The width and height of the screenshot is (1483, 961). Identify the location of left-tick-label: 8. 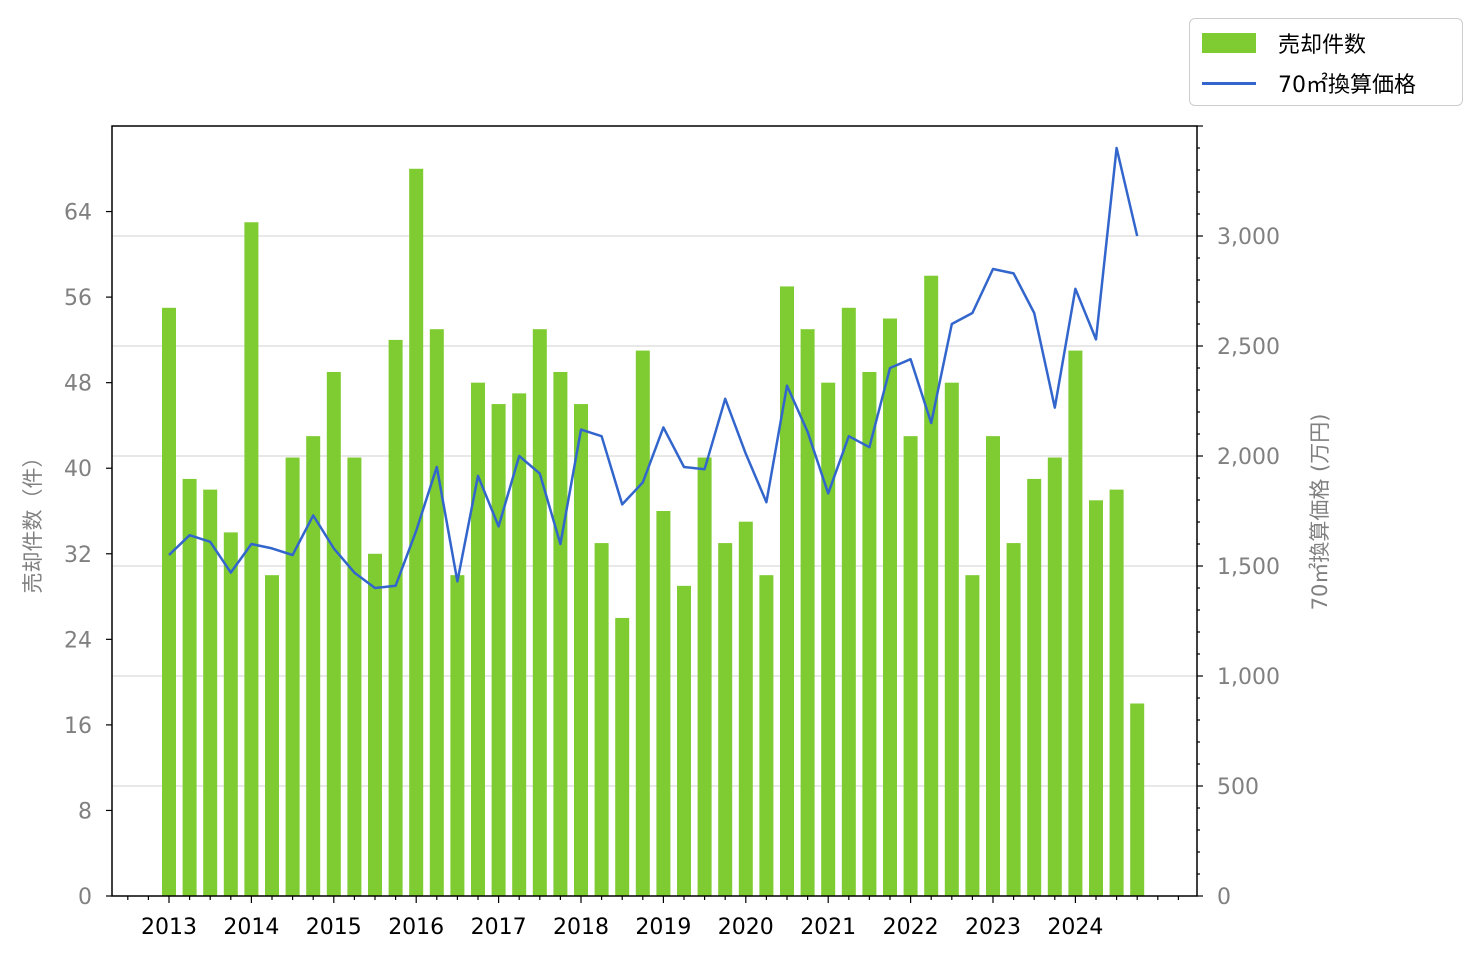
(85, 811).